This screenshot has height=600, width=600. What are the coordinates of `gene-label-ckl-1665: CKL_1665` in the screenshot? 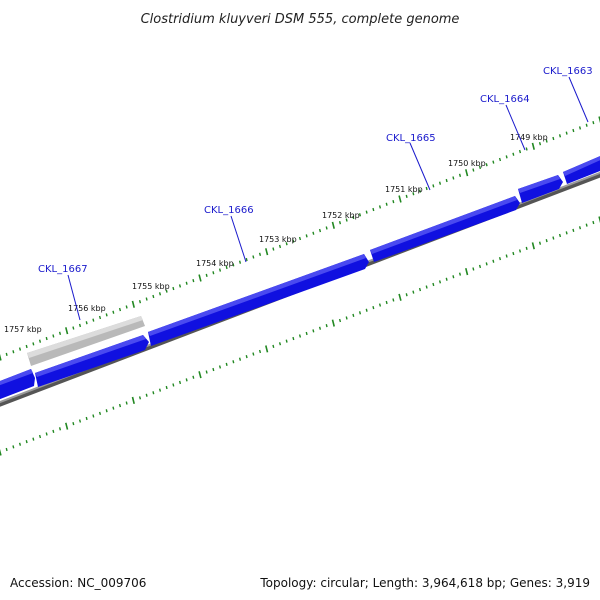 It's located at (411, 138).